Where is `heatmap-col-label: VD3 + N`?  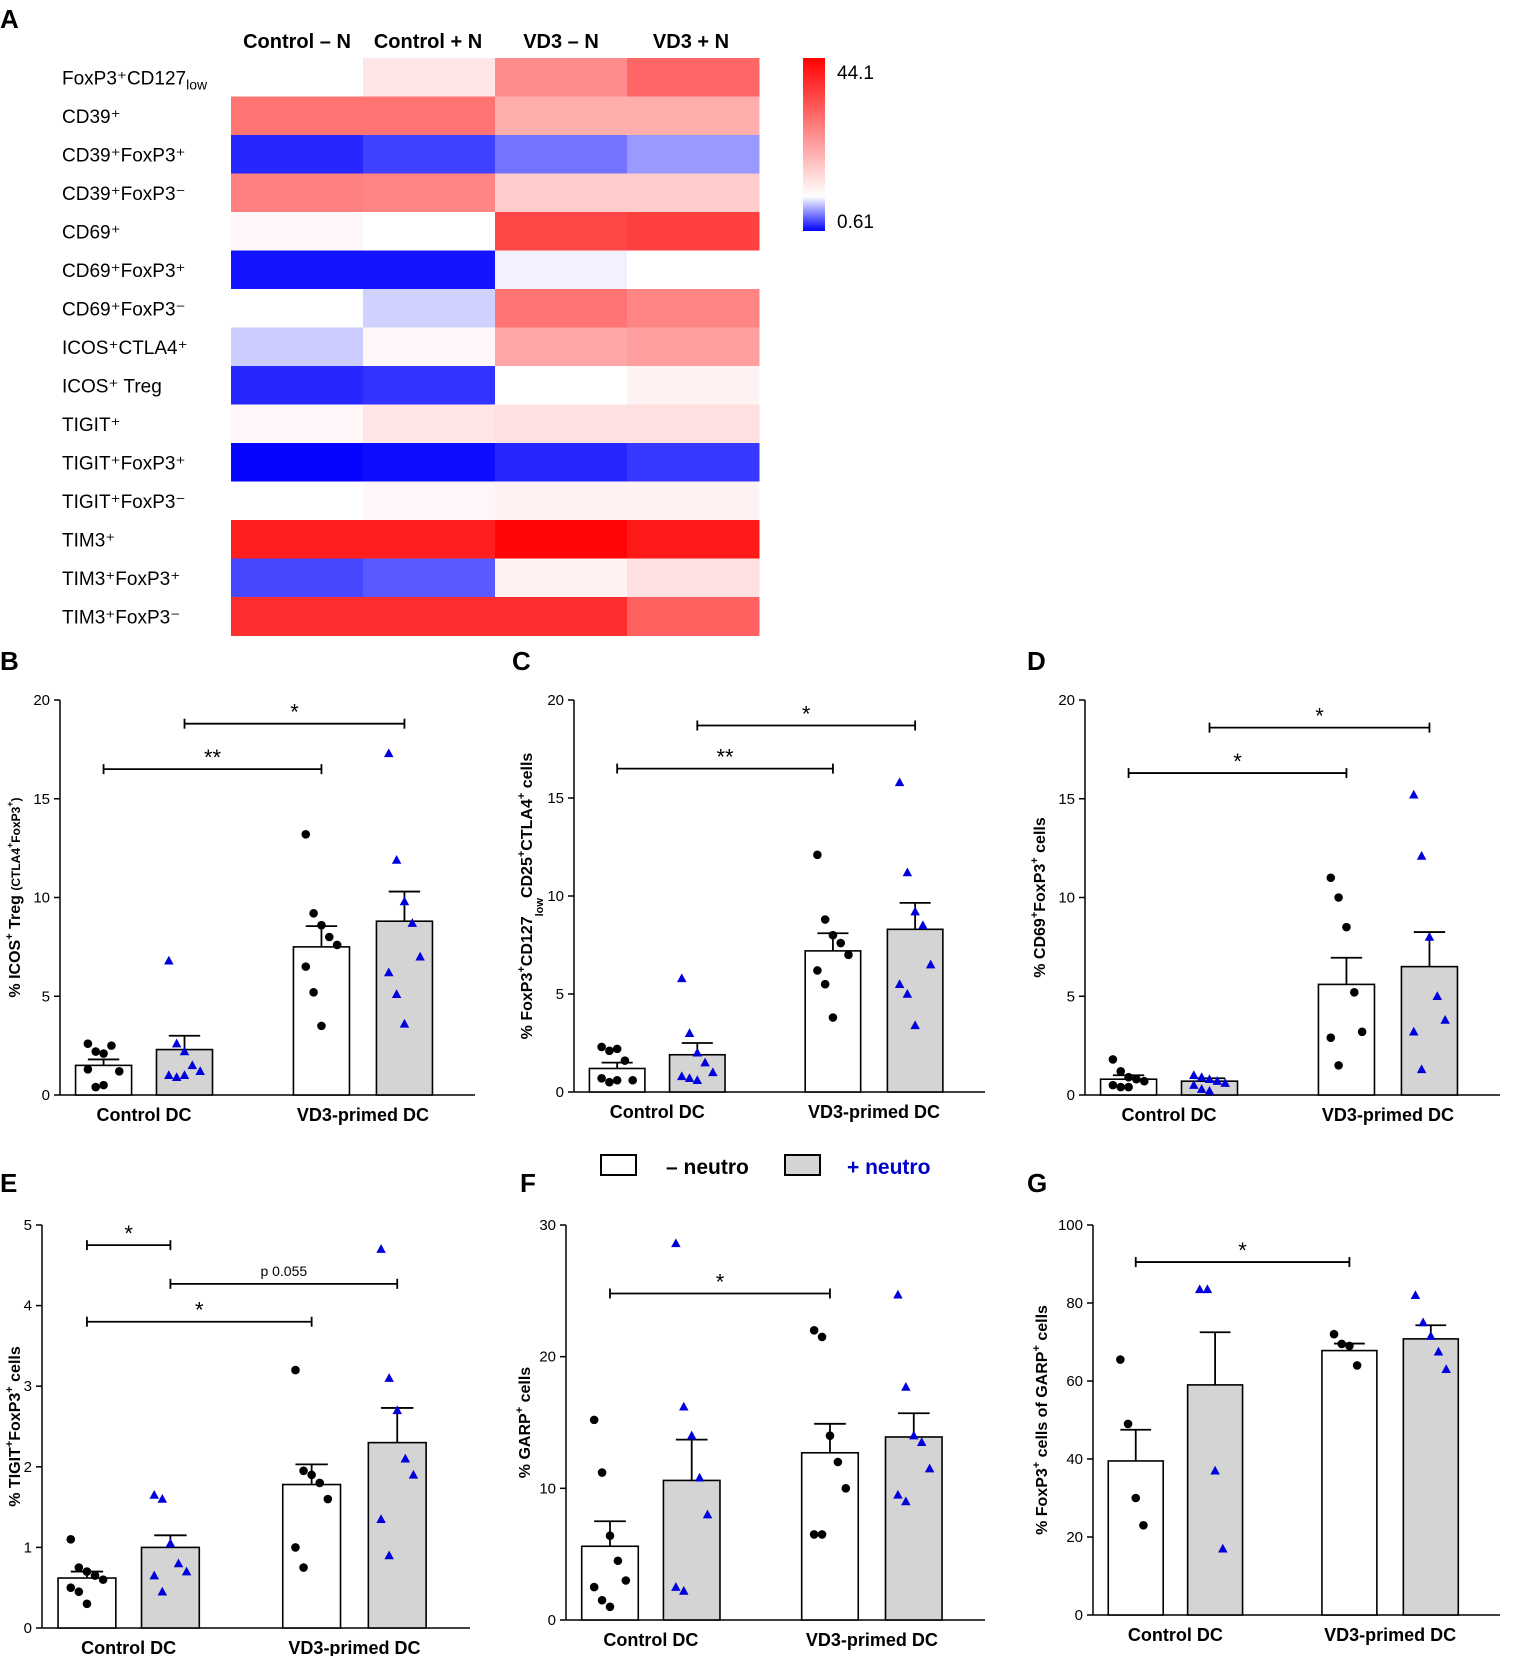 heatmap-col-label: VD3 + N is located at coordinates (691, 42).